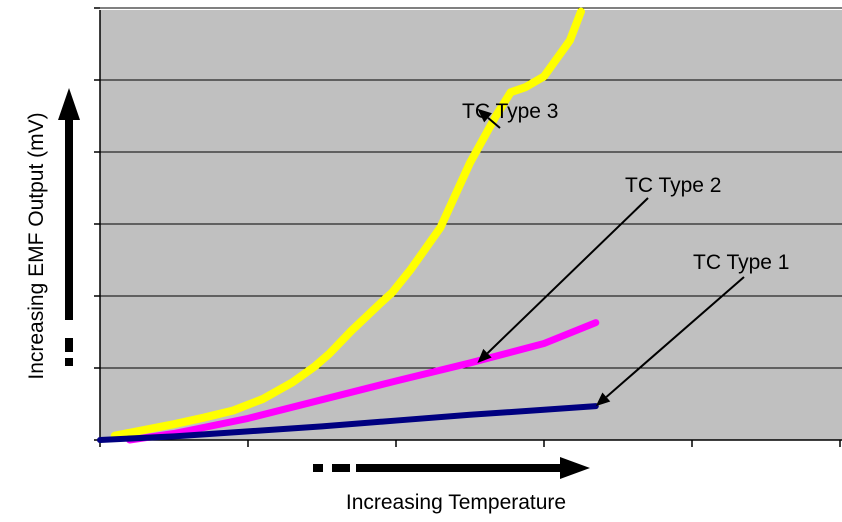  I want to click on y-direction-arrow, so click(69, 227).